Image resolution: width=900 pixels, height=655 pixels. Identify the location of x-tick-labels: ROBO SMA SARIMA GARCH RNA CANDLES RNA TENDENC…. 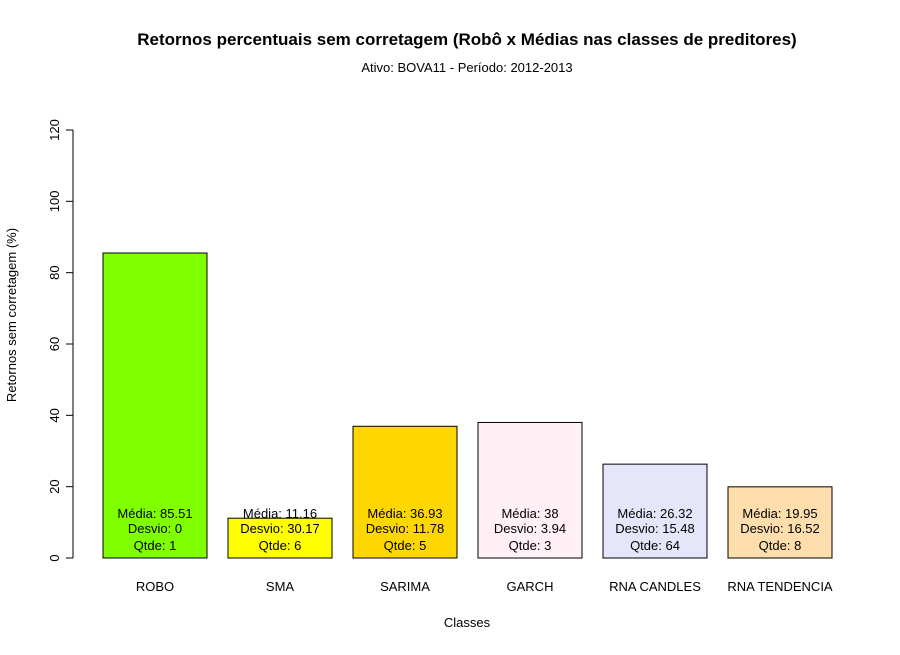
(484, 586).